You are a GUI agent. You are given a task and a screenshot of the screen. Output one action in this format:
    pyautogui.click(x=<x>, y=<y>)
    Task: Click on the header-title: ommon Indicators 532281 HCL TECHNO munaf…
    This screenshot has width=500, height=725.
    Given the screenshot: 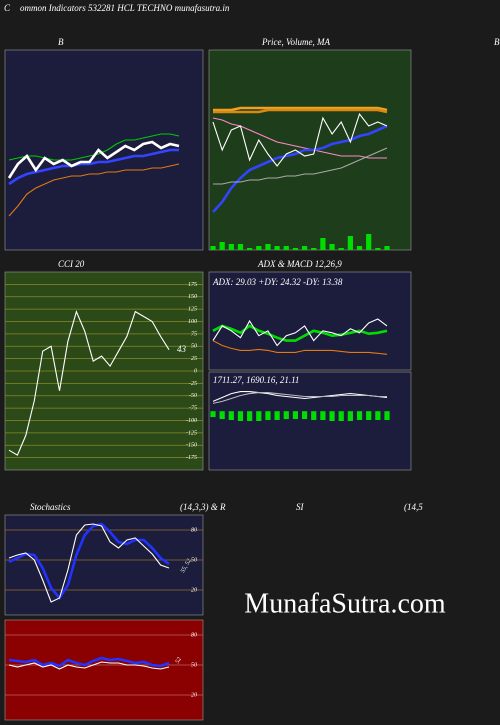 What is the action you would take?
    pyautogui.click(x=125, y=8)
    